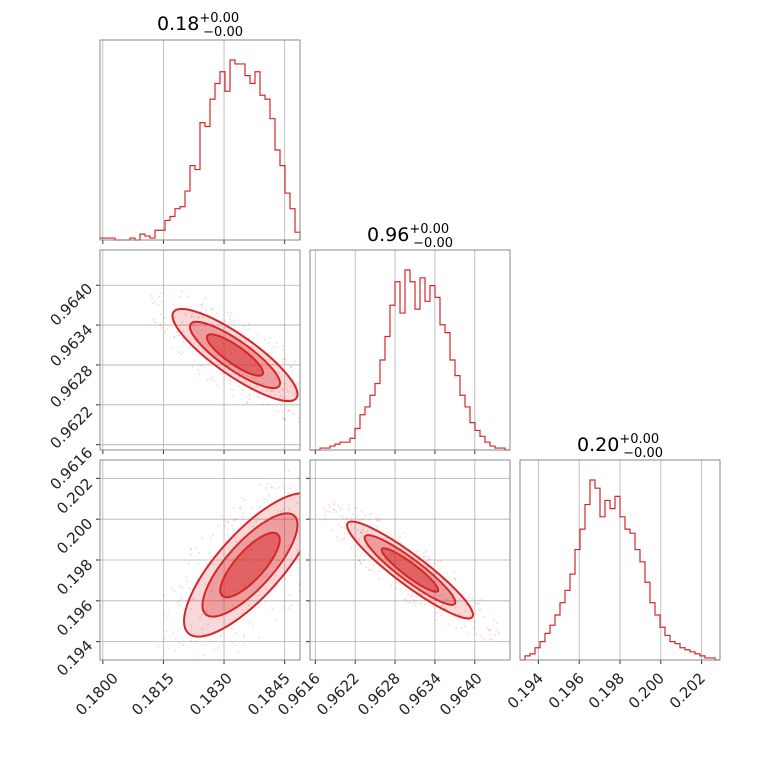  I want to click on y-tick-label: 0.198, so click(74, 577).